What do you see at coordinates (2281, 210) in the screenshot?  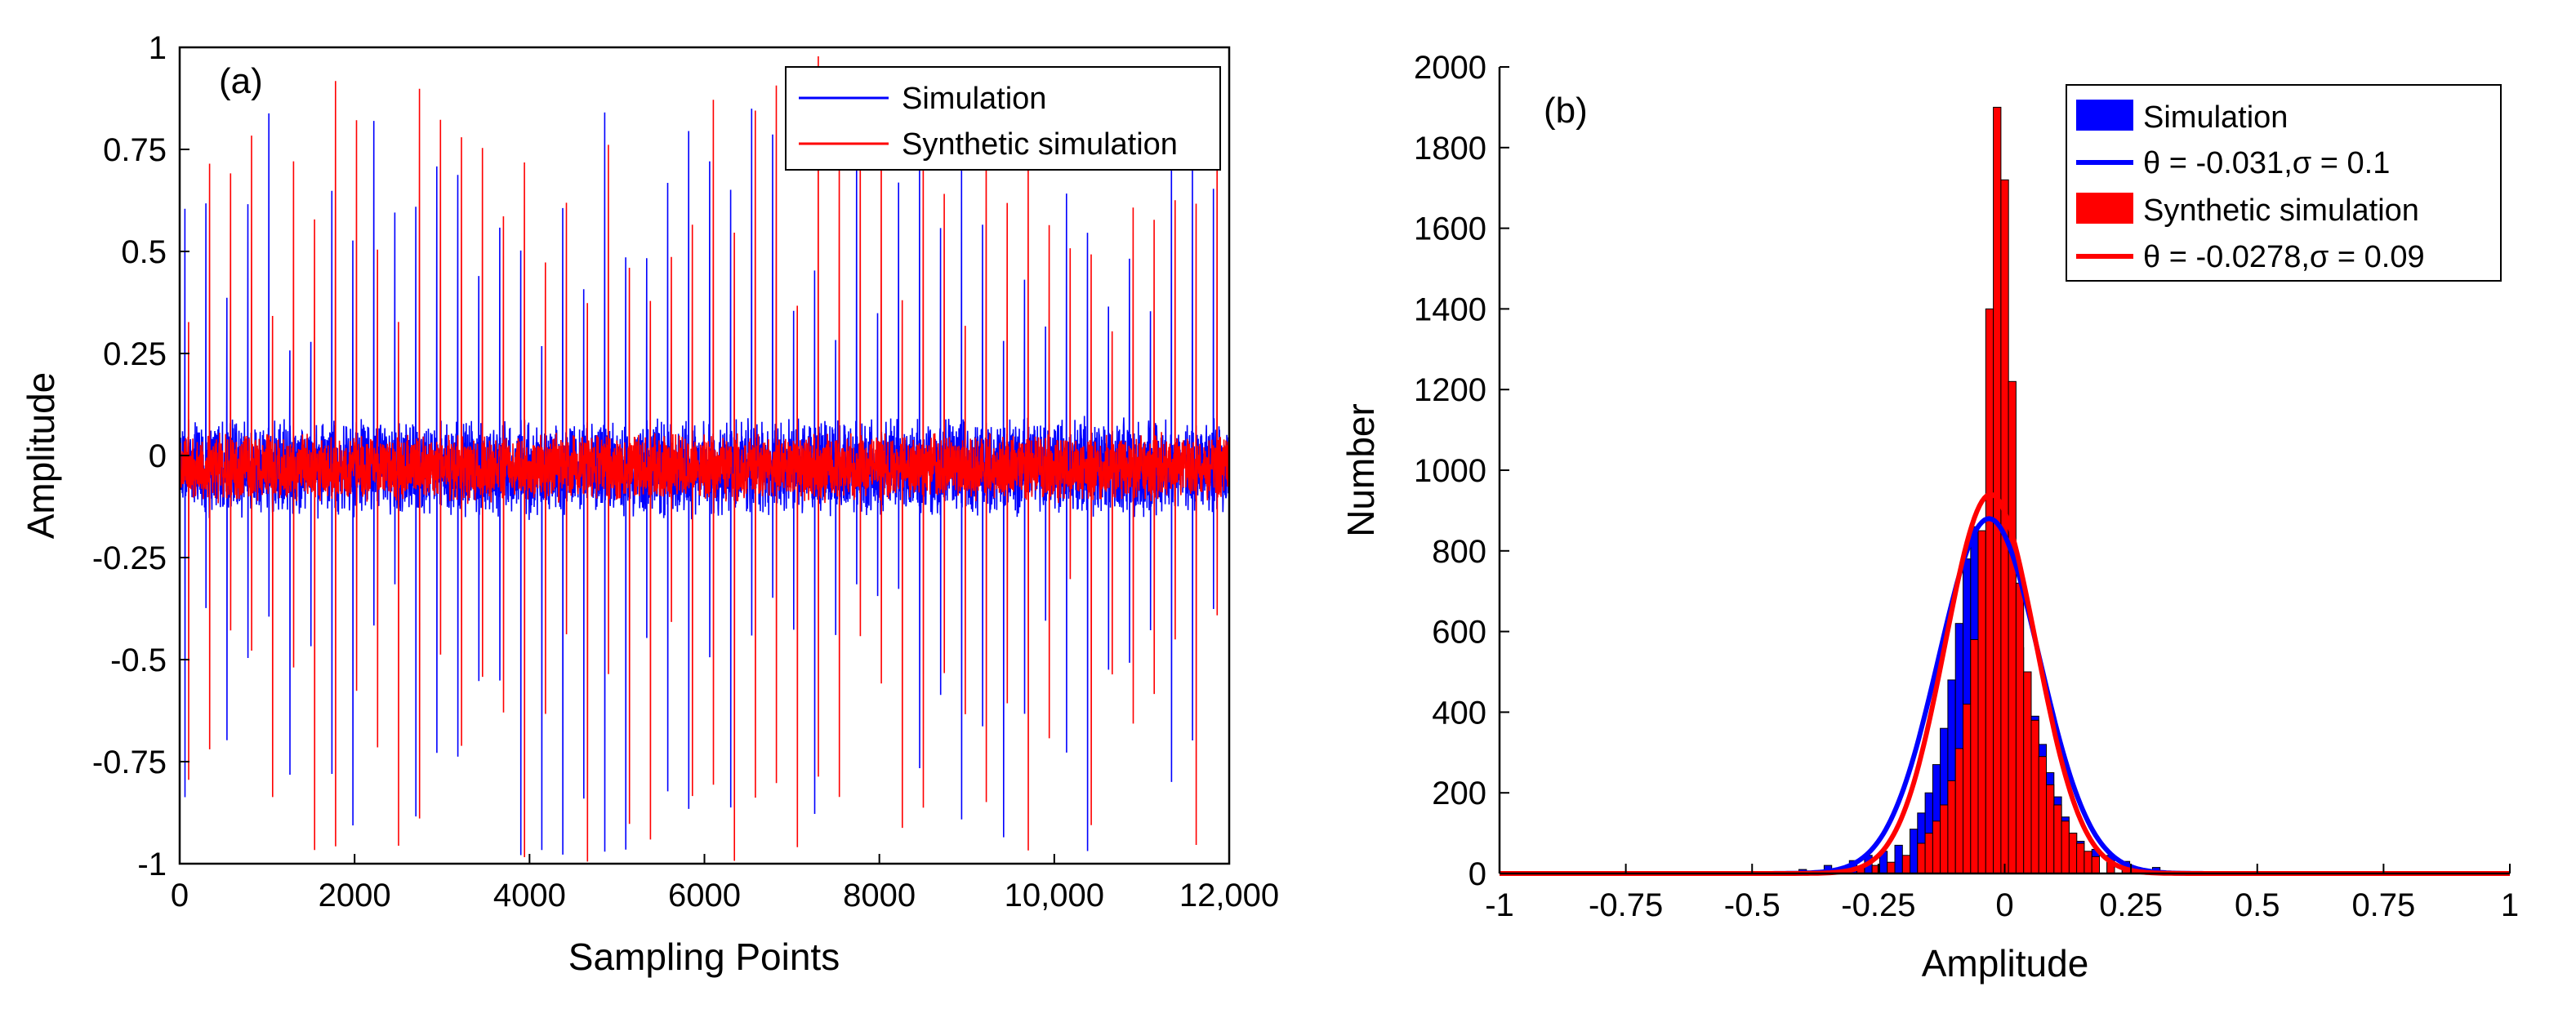 I see `chart-b-legend-label-synthetic: Synthetic simulation` at bounding box center [2281, 210].